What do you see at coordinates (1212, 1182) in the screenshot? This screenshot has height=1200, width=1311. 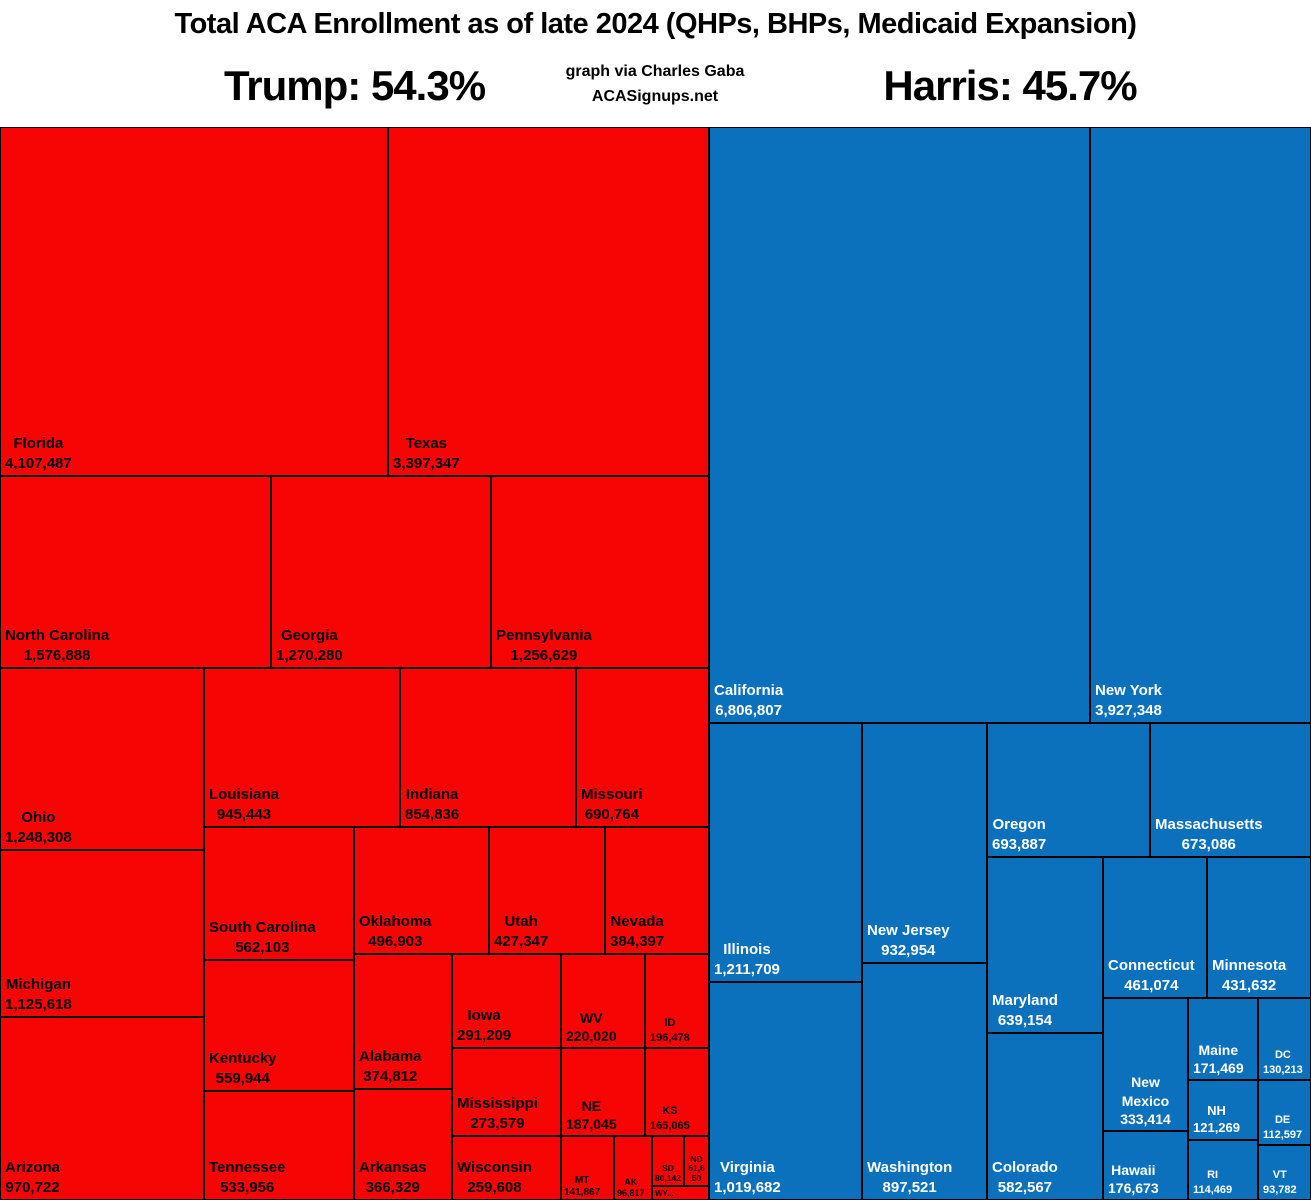 I see `cell-label: RI 114,469` at bounding box center [1212, 1182].